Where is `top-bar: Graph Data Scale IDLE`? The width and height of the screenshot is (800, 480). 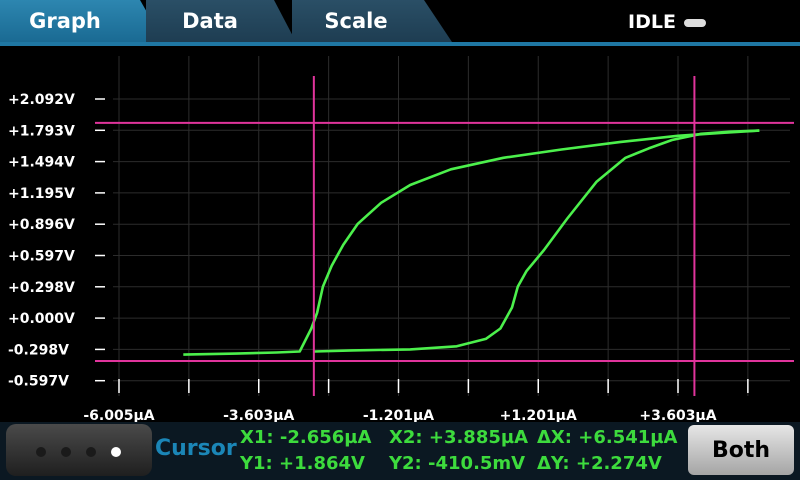 top-bar: Graph Data Scale IDLE is located at coordinates (400, 23).